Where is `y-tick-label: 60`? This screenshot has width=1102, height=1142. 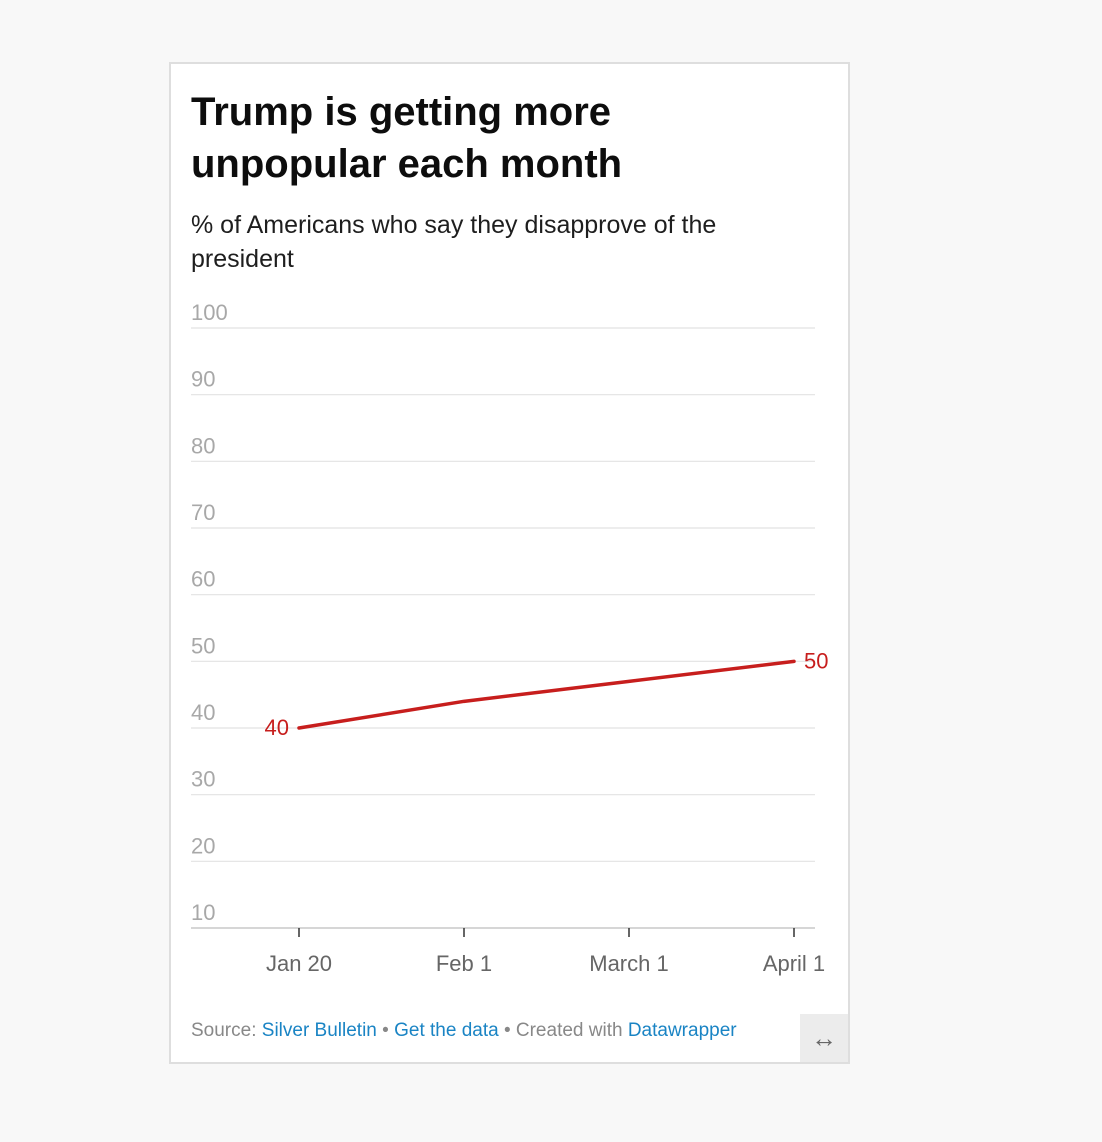 y-tick-label: 60 is located at coordinates (203, 579).